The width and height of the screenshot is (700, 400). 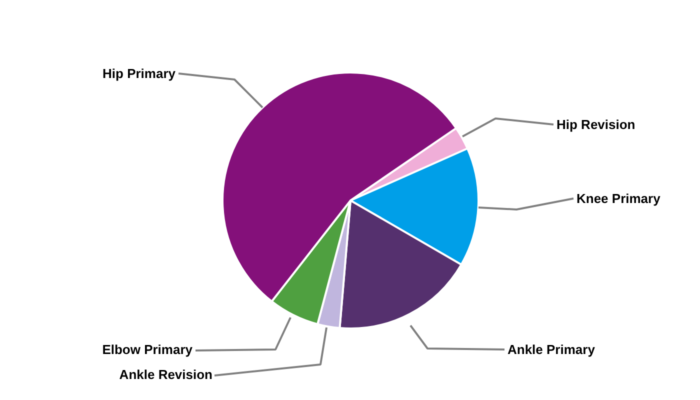 What do you see at coordinates (148, 349) in the screenshot?
I see `slice-label: Elbow Primary` at bounding box center [148, 349].